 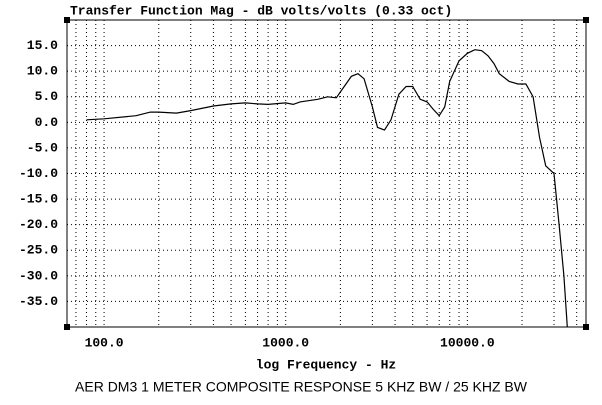 I want to click on y-tick-label: 0.0, so click(x=47, y=122).